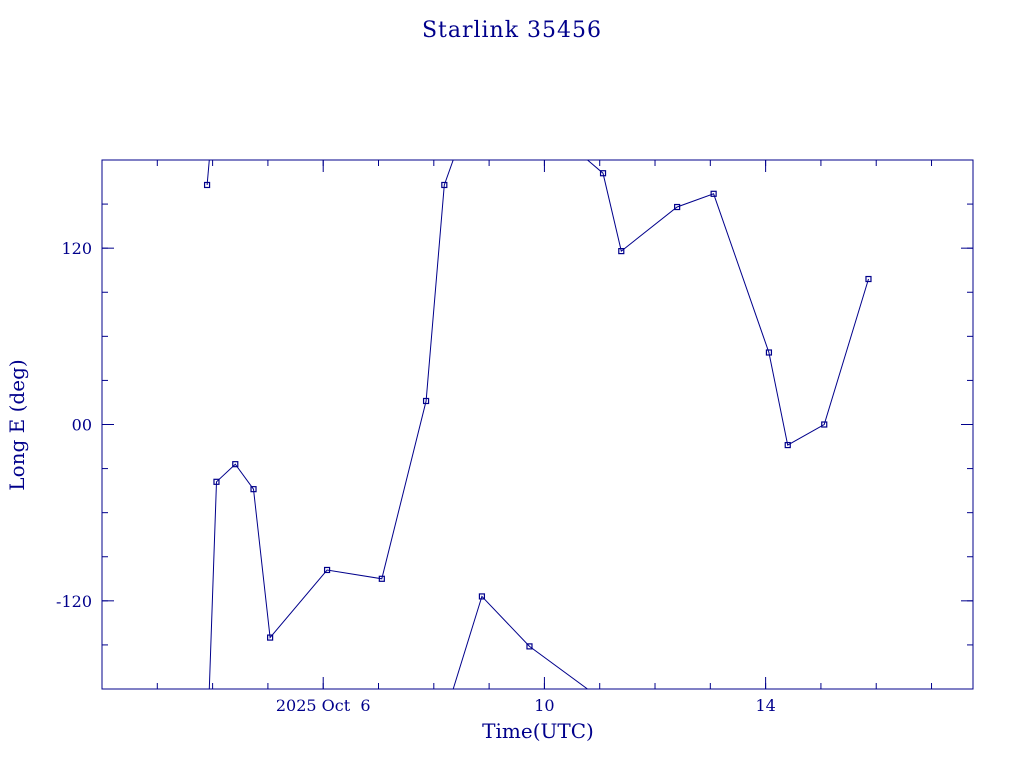 This screenshot has width=1024, height=768. I want to click on x-tick-label: 14, so click(765, 705).